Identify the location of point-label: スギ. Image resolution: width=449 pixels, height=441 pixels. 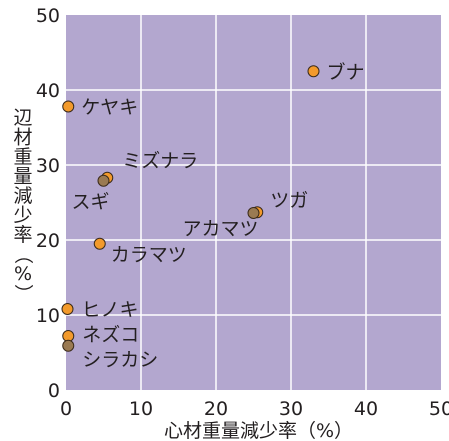
(91, 202).